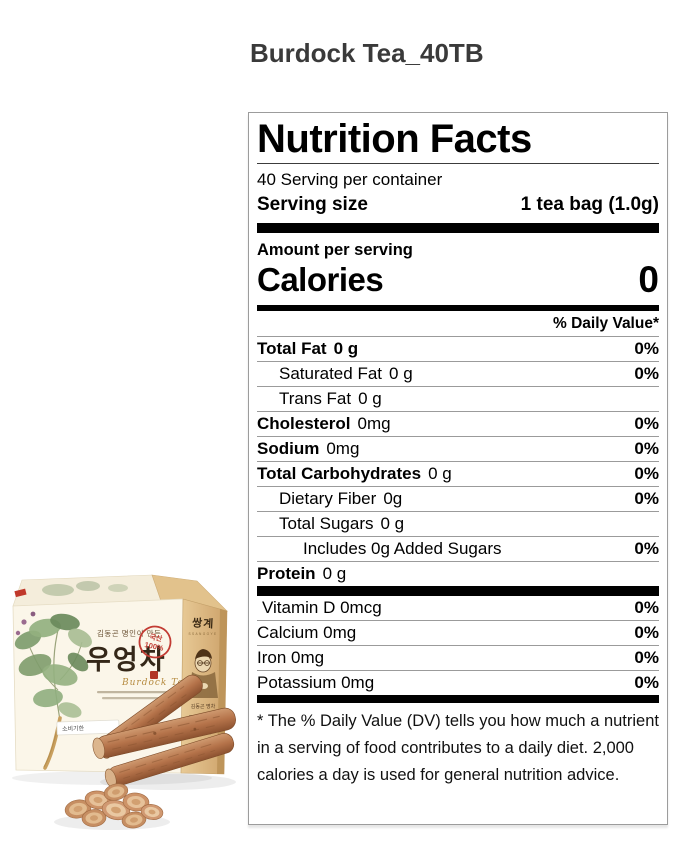 The width and height of the screenshot is (679, 849). What do you see at coordinates (393, 499) in the screenshot?
I see `nutrient-value: 0g` at bounding box center [393, 499].